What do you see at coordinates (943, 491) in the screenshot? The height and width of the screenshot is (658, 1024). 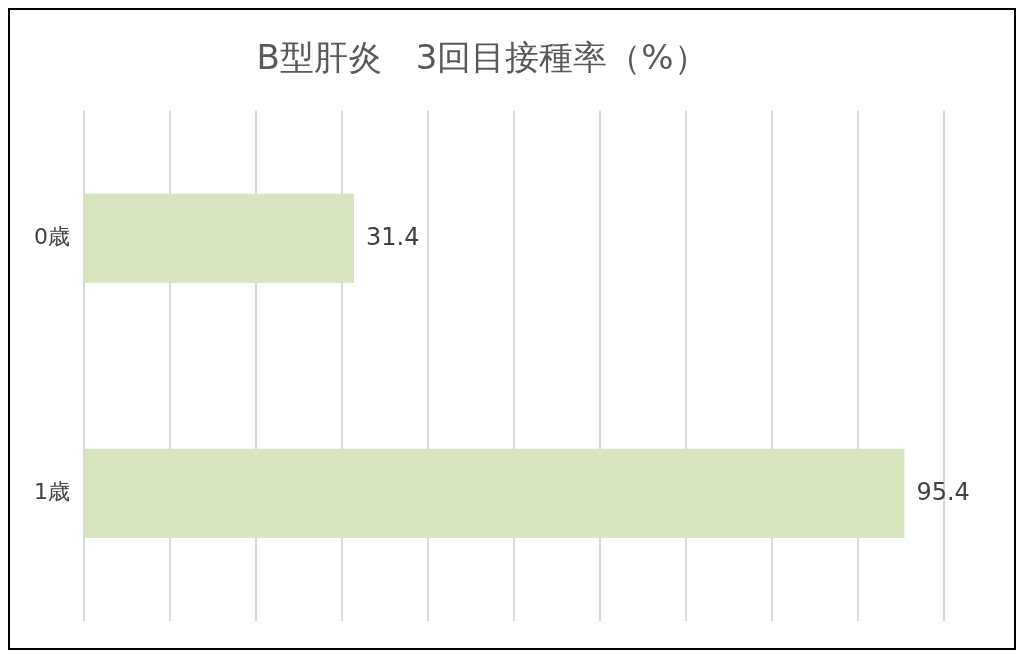 I see `data-label: 95.4` at bounding box center [943, 491].